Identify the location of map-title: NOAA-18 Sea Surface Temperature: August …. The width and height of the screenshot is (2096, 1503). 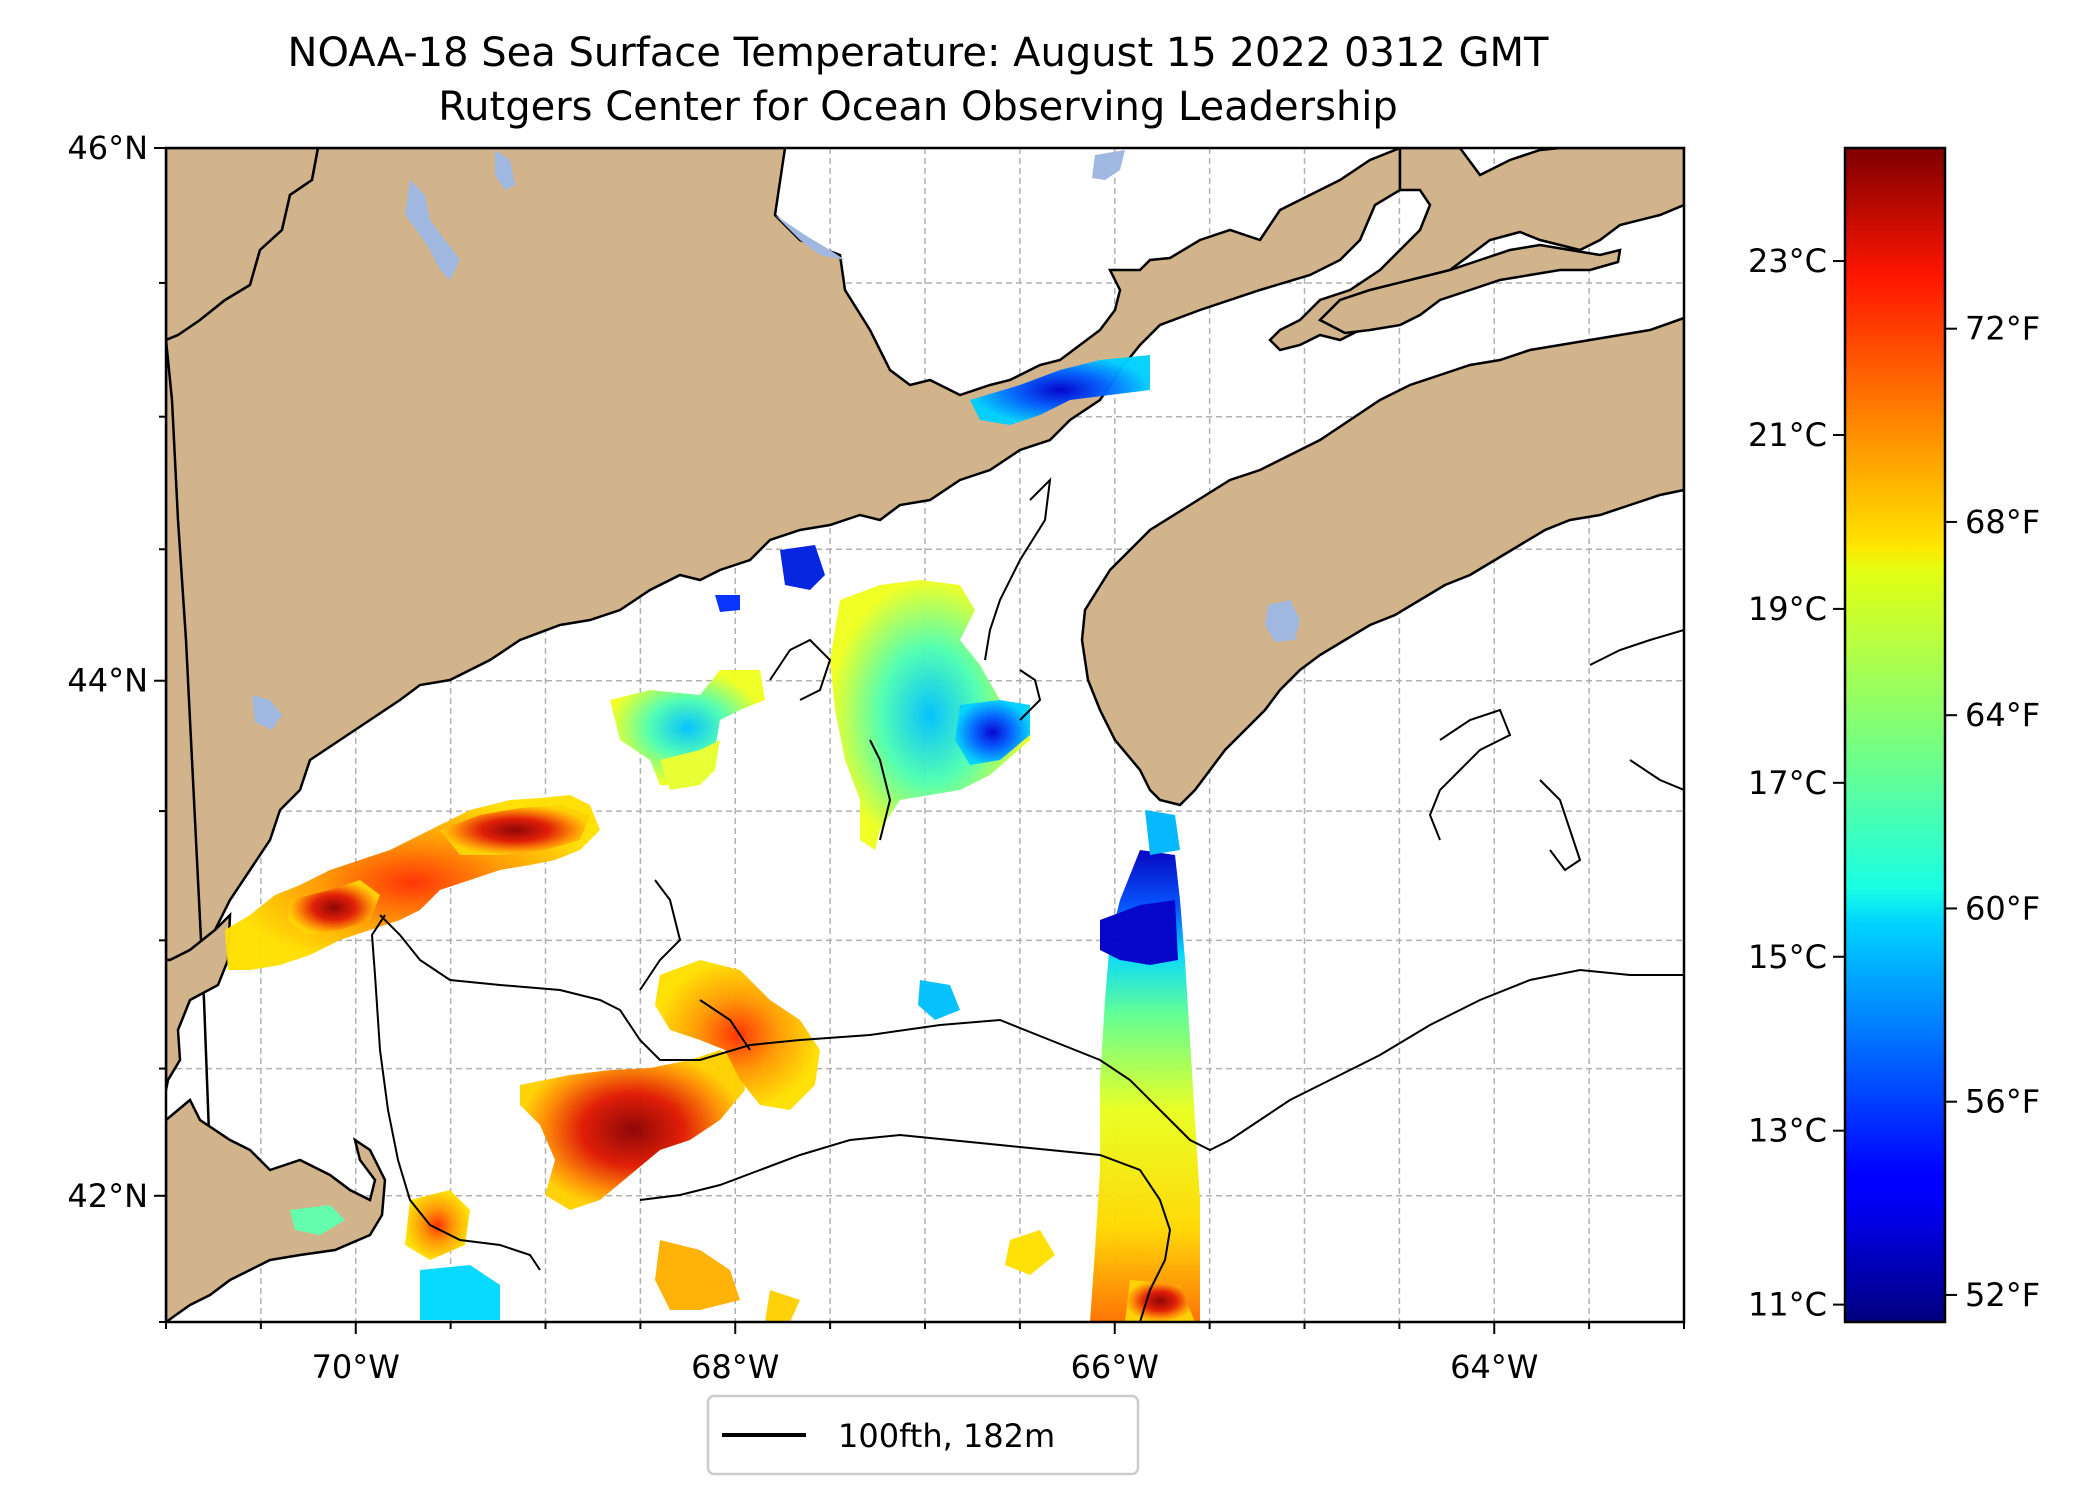
(918, 53).